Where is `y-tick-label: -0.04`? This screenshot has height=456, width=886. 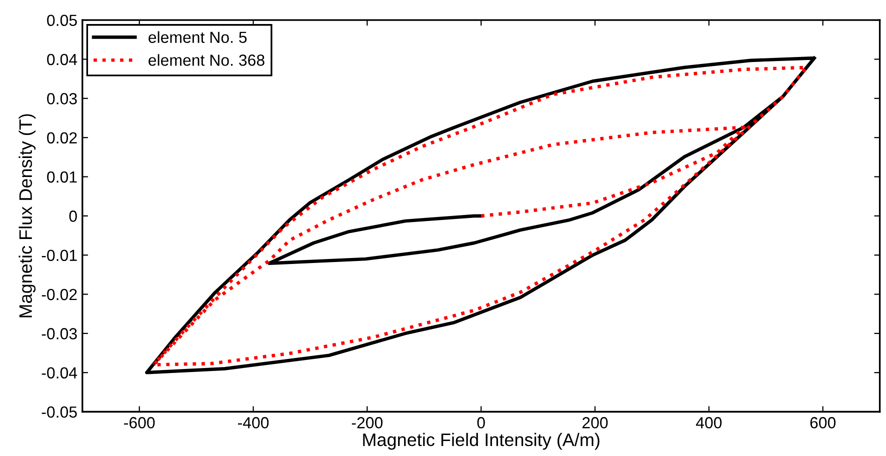 y-tick-label: -0.04 is located at coordinates (60, 373).